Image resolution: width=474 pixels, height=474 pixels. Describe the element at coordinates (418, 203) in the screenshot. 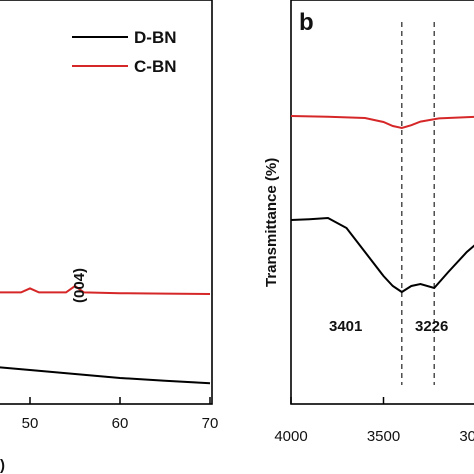

I see `panel-b-reference-lines` at that location.